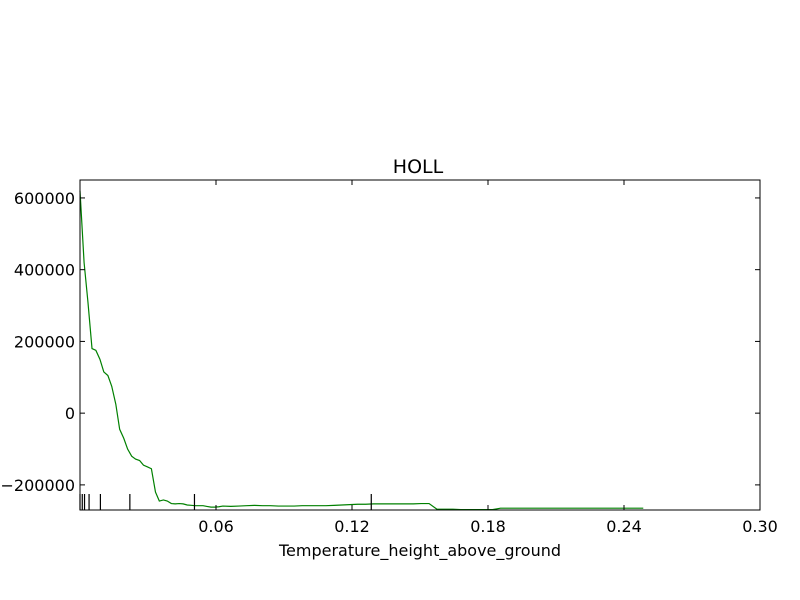  What do you see at coordinates (44, 341) in the screenshot?
I see `y-tick-label: 200000` at bounding box center [44, 341].